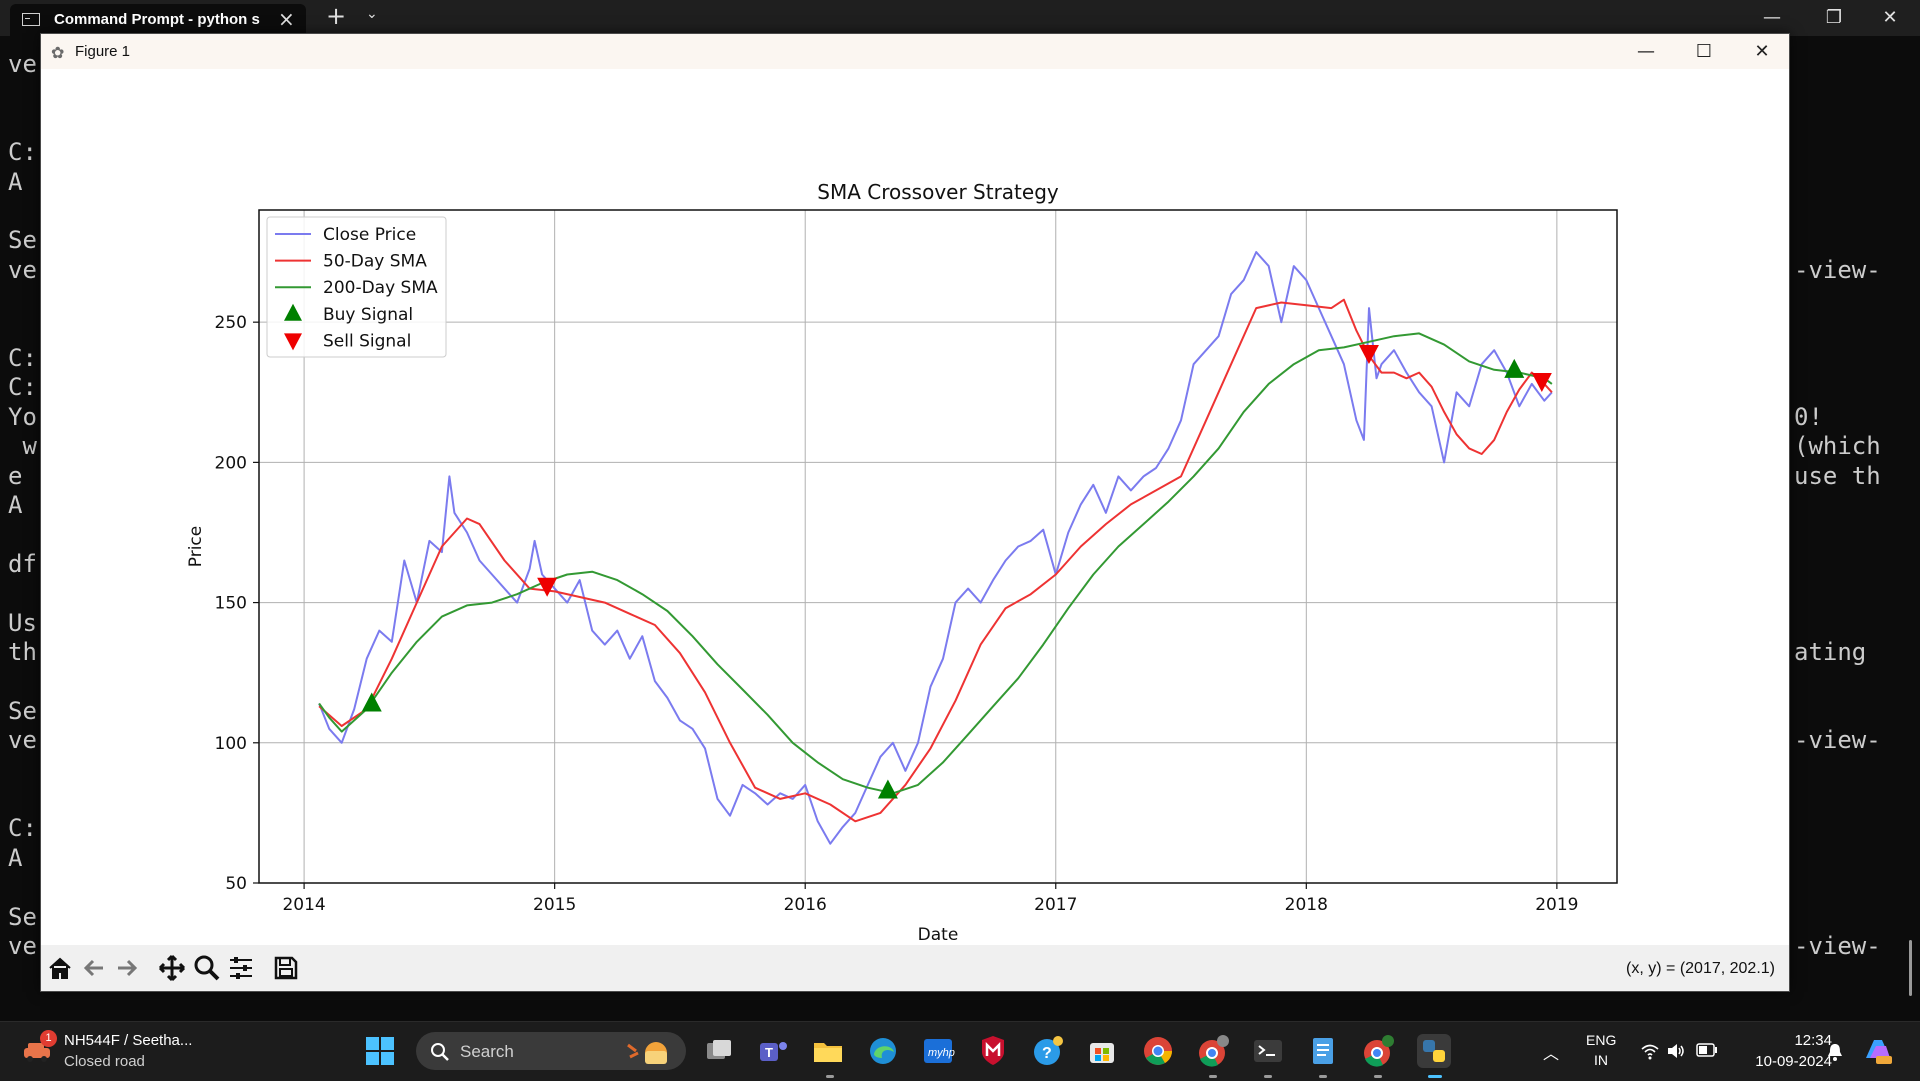 The height and width of the screenshot is (1081, 1920). Describe the element at coordinates (1268, 1051) in the screenshot. I see `terminal-app-icon` at that location.